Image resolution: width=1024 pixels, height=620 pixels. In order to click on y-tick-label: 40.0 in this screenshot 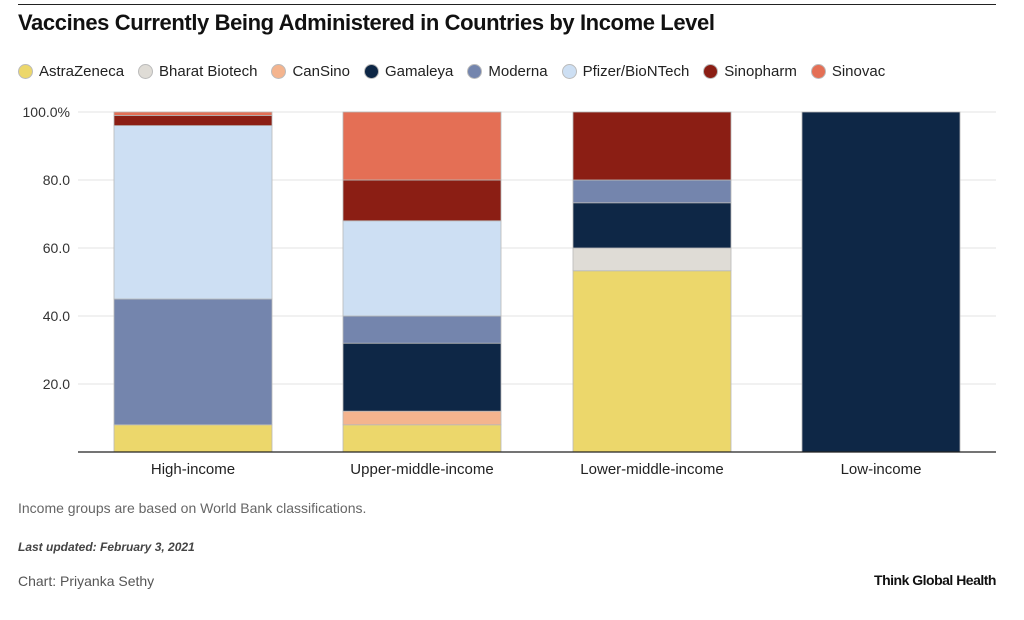, I will do `click(56, 316)`.